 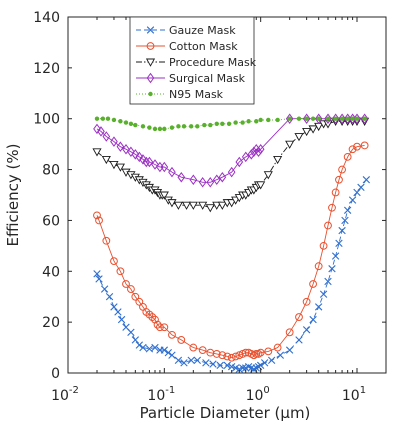 I want to click on x-tick-exponent: 0, so click(x=266, y=390).